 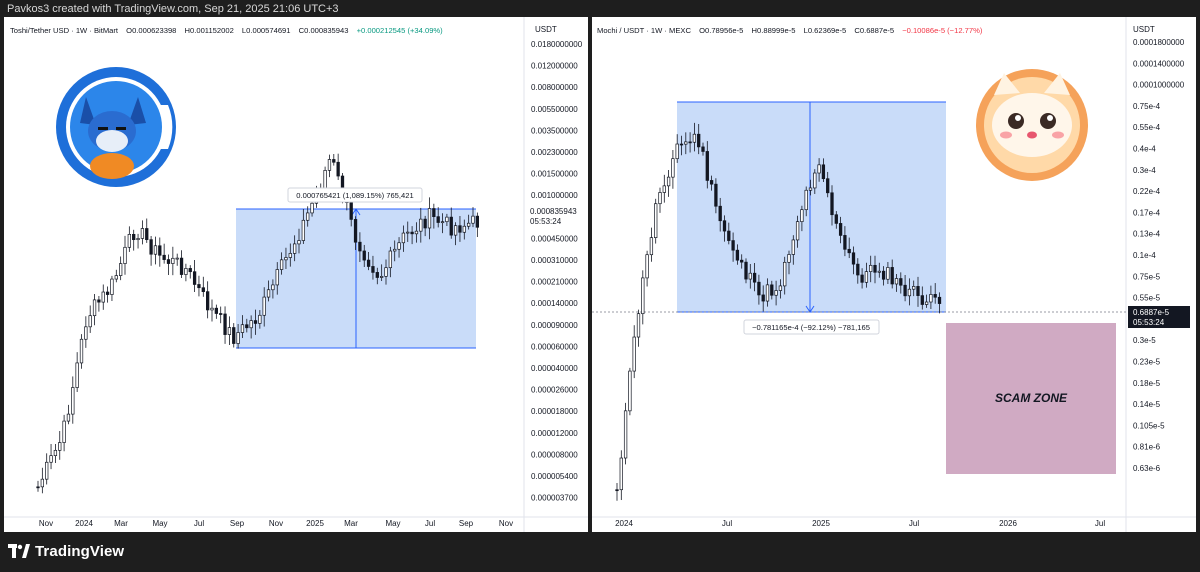 I want to click on time-ticks: 2024 Jul 2025 Jul 2026 Jul, so click(x=860, y=523).